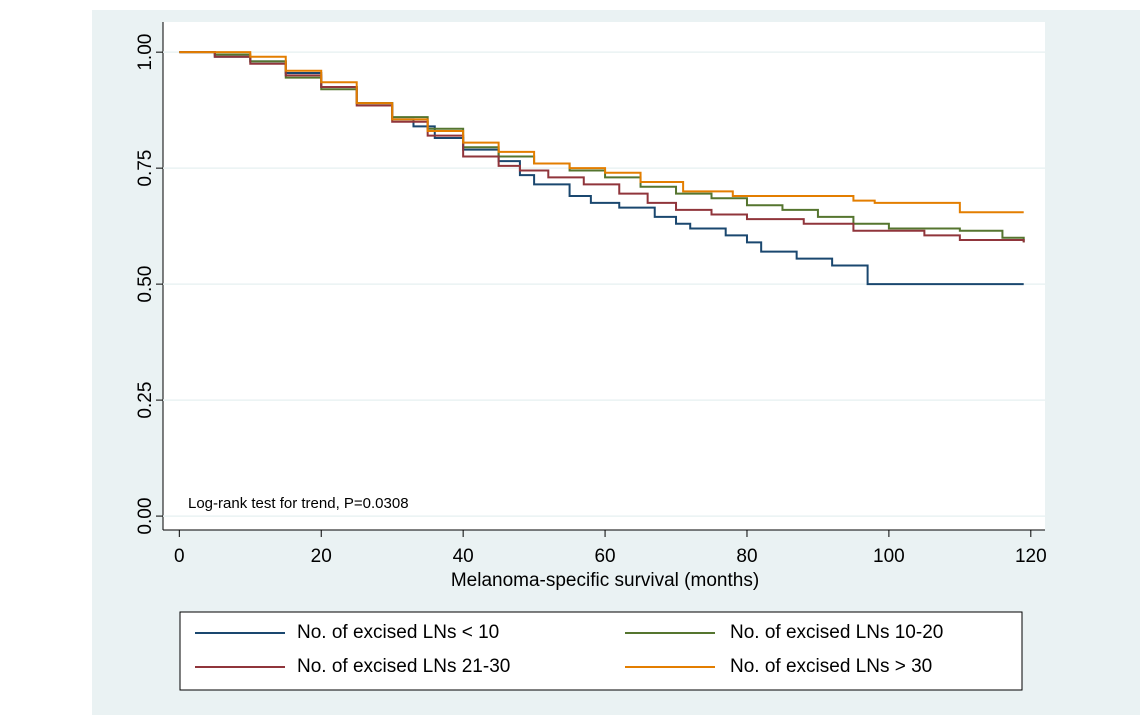  What do you see at coordinates (179, 556) in the screenshot?
I see `x-tick-label: 0` at bounding box center [179, 556].